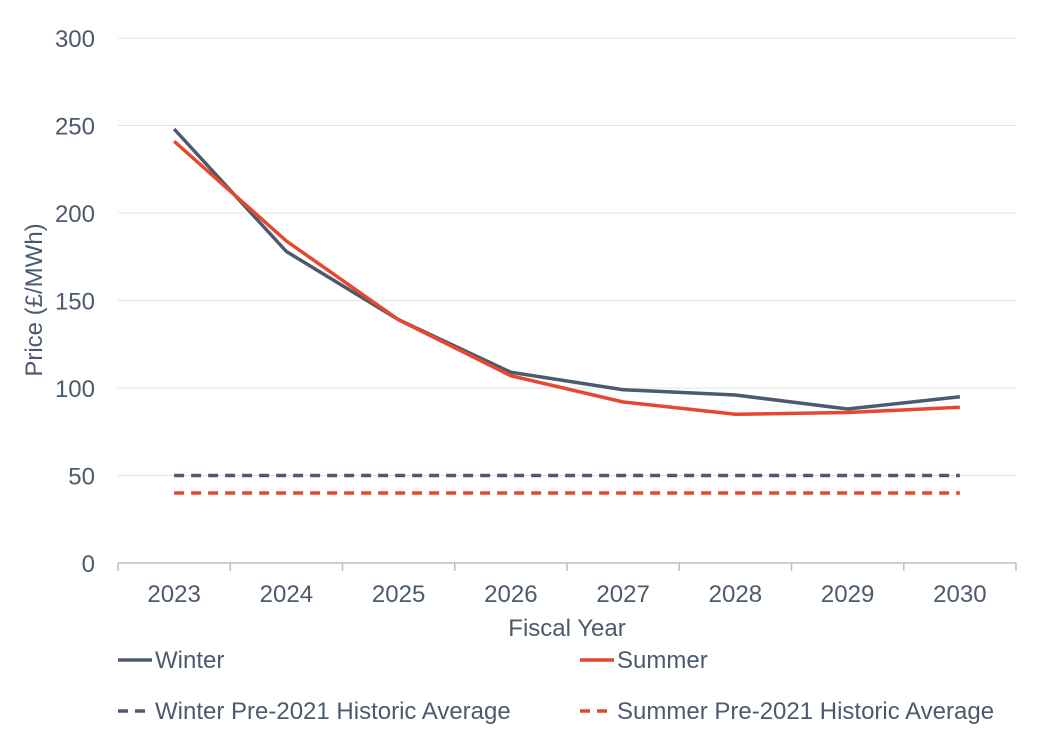 This screenshot has height=756, width=1039. What do you see at coordinates (510, 594) in the screenshot?
I see `x-tick-label: 2026` at bounding box center [510, 594].